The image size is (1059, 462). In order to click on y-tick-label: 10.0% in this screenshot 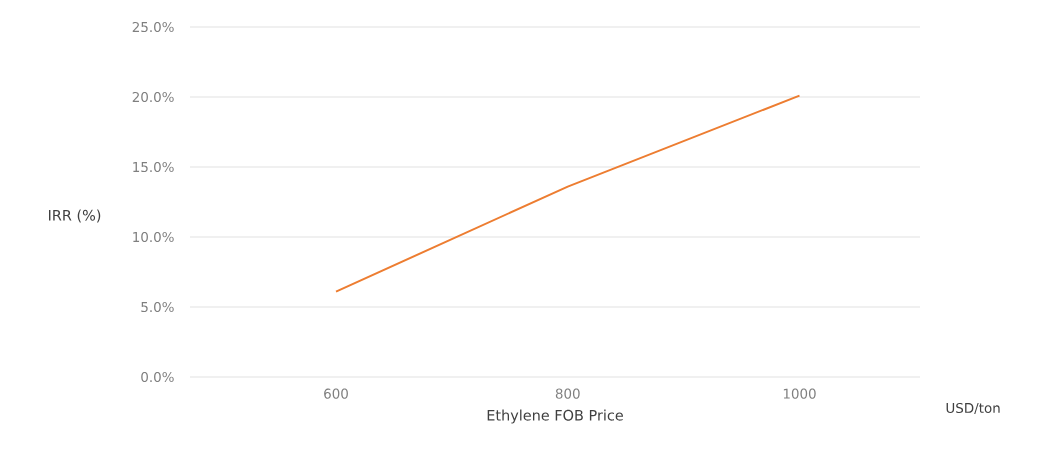, I will do `click(153, 237)`.